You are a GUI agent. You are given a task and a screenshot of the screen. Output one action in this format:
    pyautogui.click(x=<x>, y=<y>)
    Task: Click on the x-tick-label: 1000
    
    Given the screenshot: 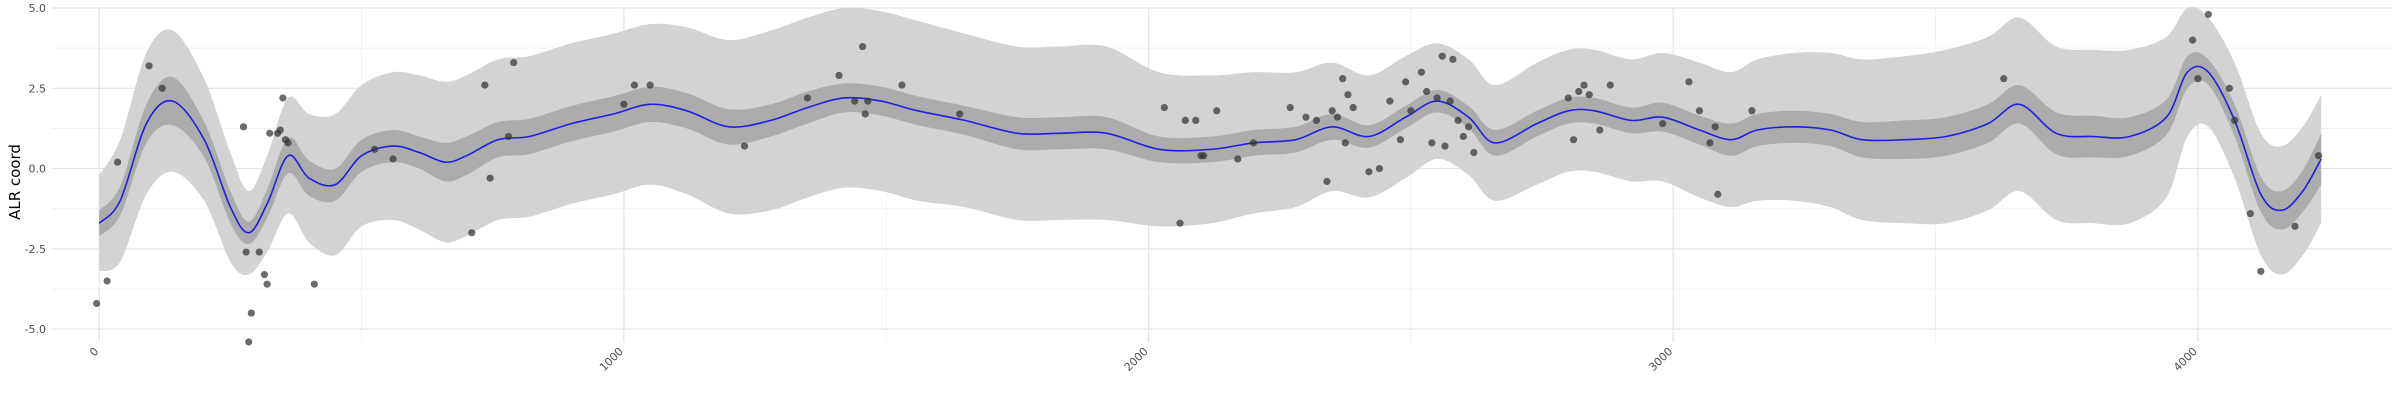 What is the action you would take?
    pyautogui.click(x=611, y=359)
    